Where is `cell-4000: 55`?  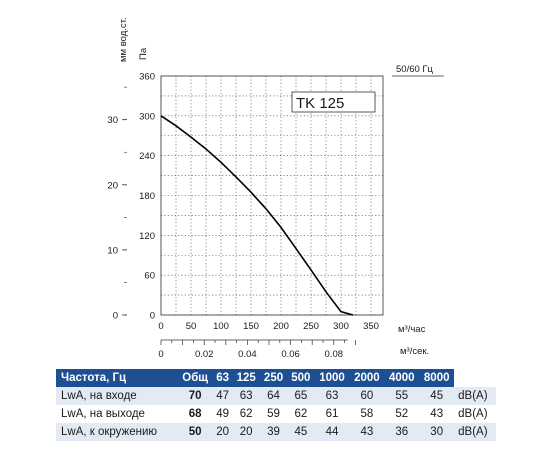
cell-4000: 55 is located at coordinates (402, 396).